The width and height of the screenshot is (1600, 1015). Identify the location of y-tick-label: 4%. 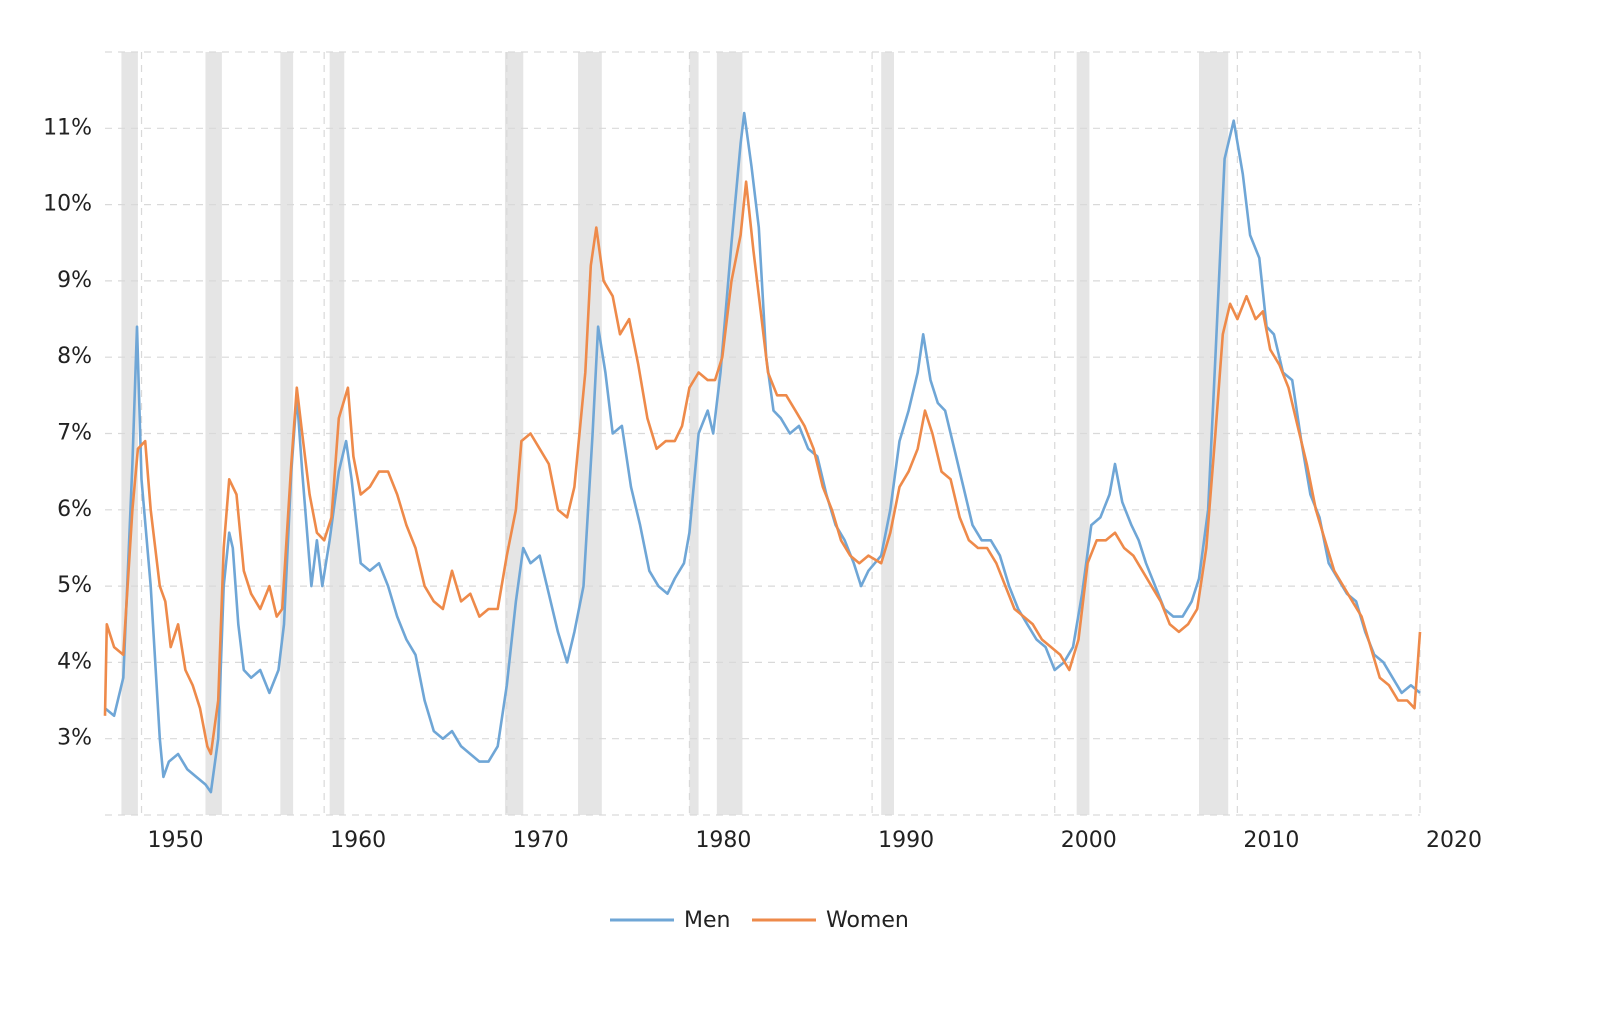
(74, 661).